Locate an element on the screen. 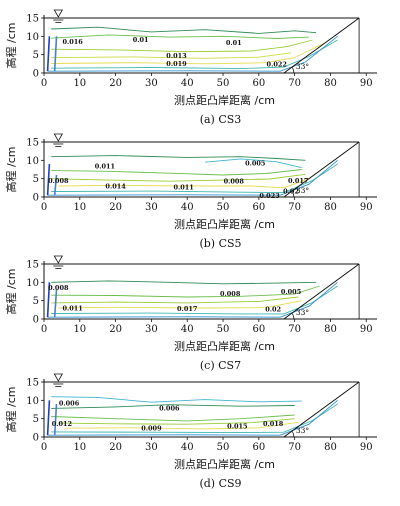 The width and height of the screenshot is (400, 506). panel-caption: (c) CS7 is located at coordinates (220, 365).